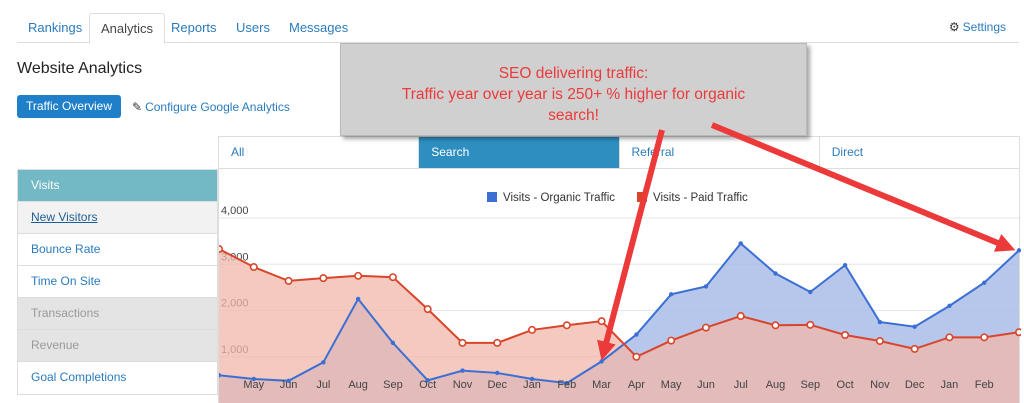 The width and height of the screenshot is (1024, 403). Describe the element at coordinates (319, 27) in the screenshot. I see `tab-messages: Messages` at that location.